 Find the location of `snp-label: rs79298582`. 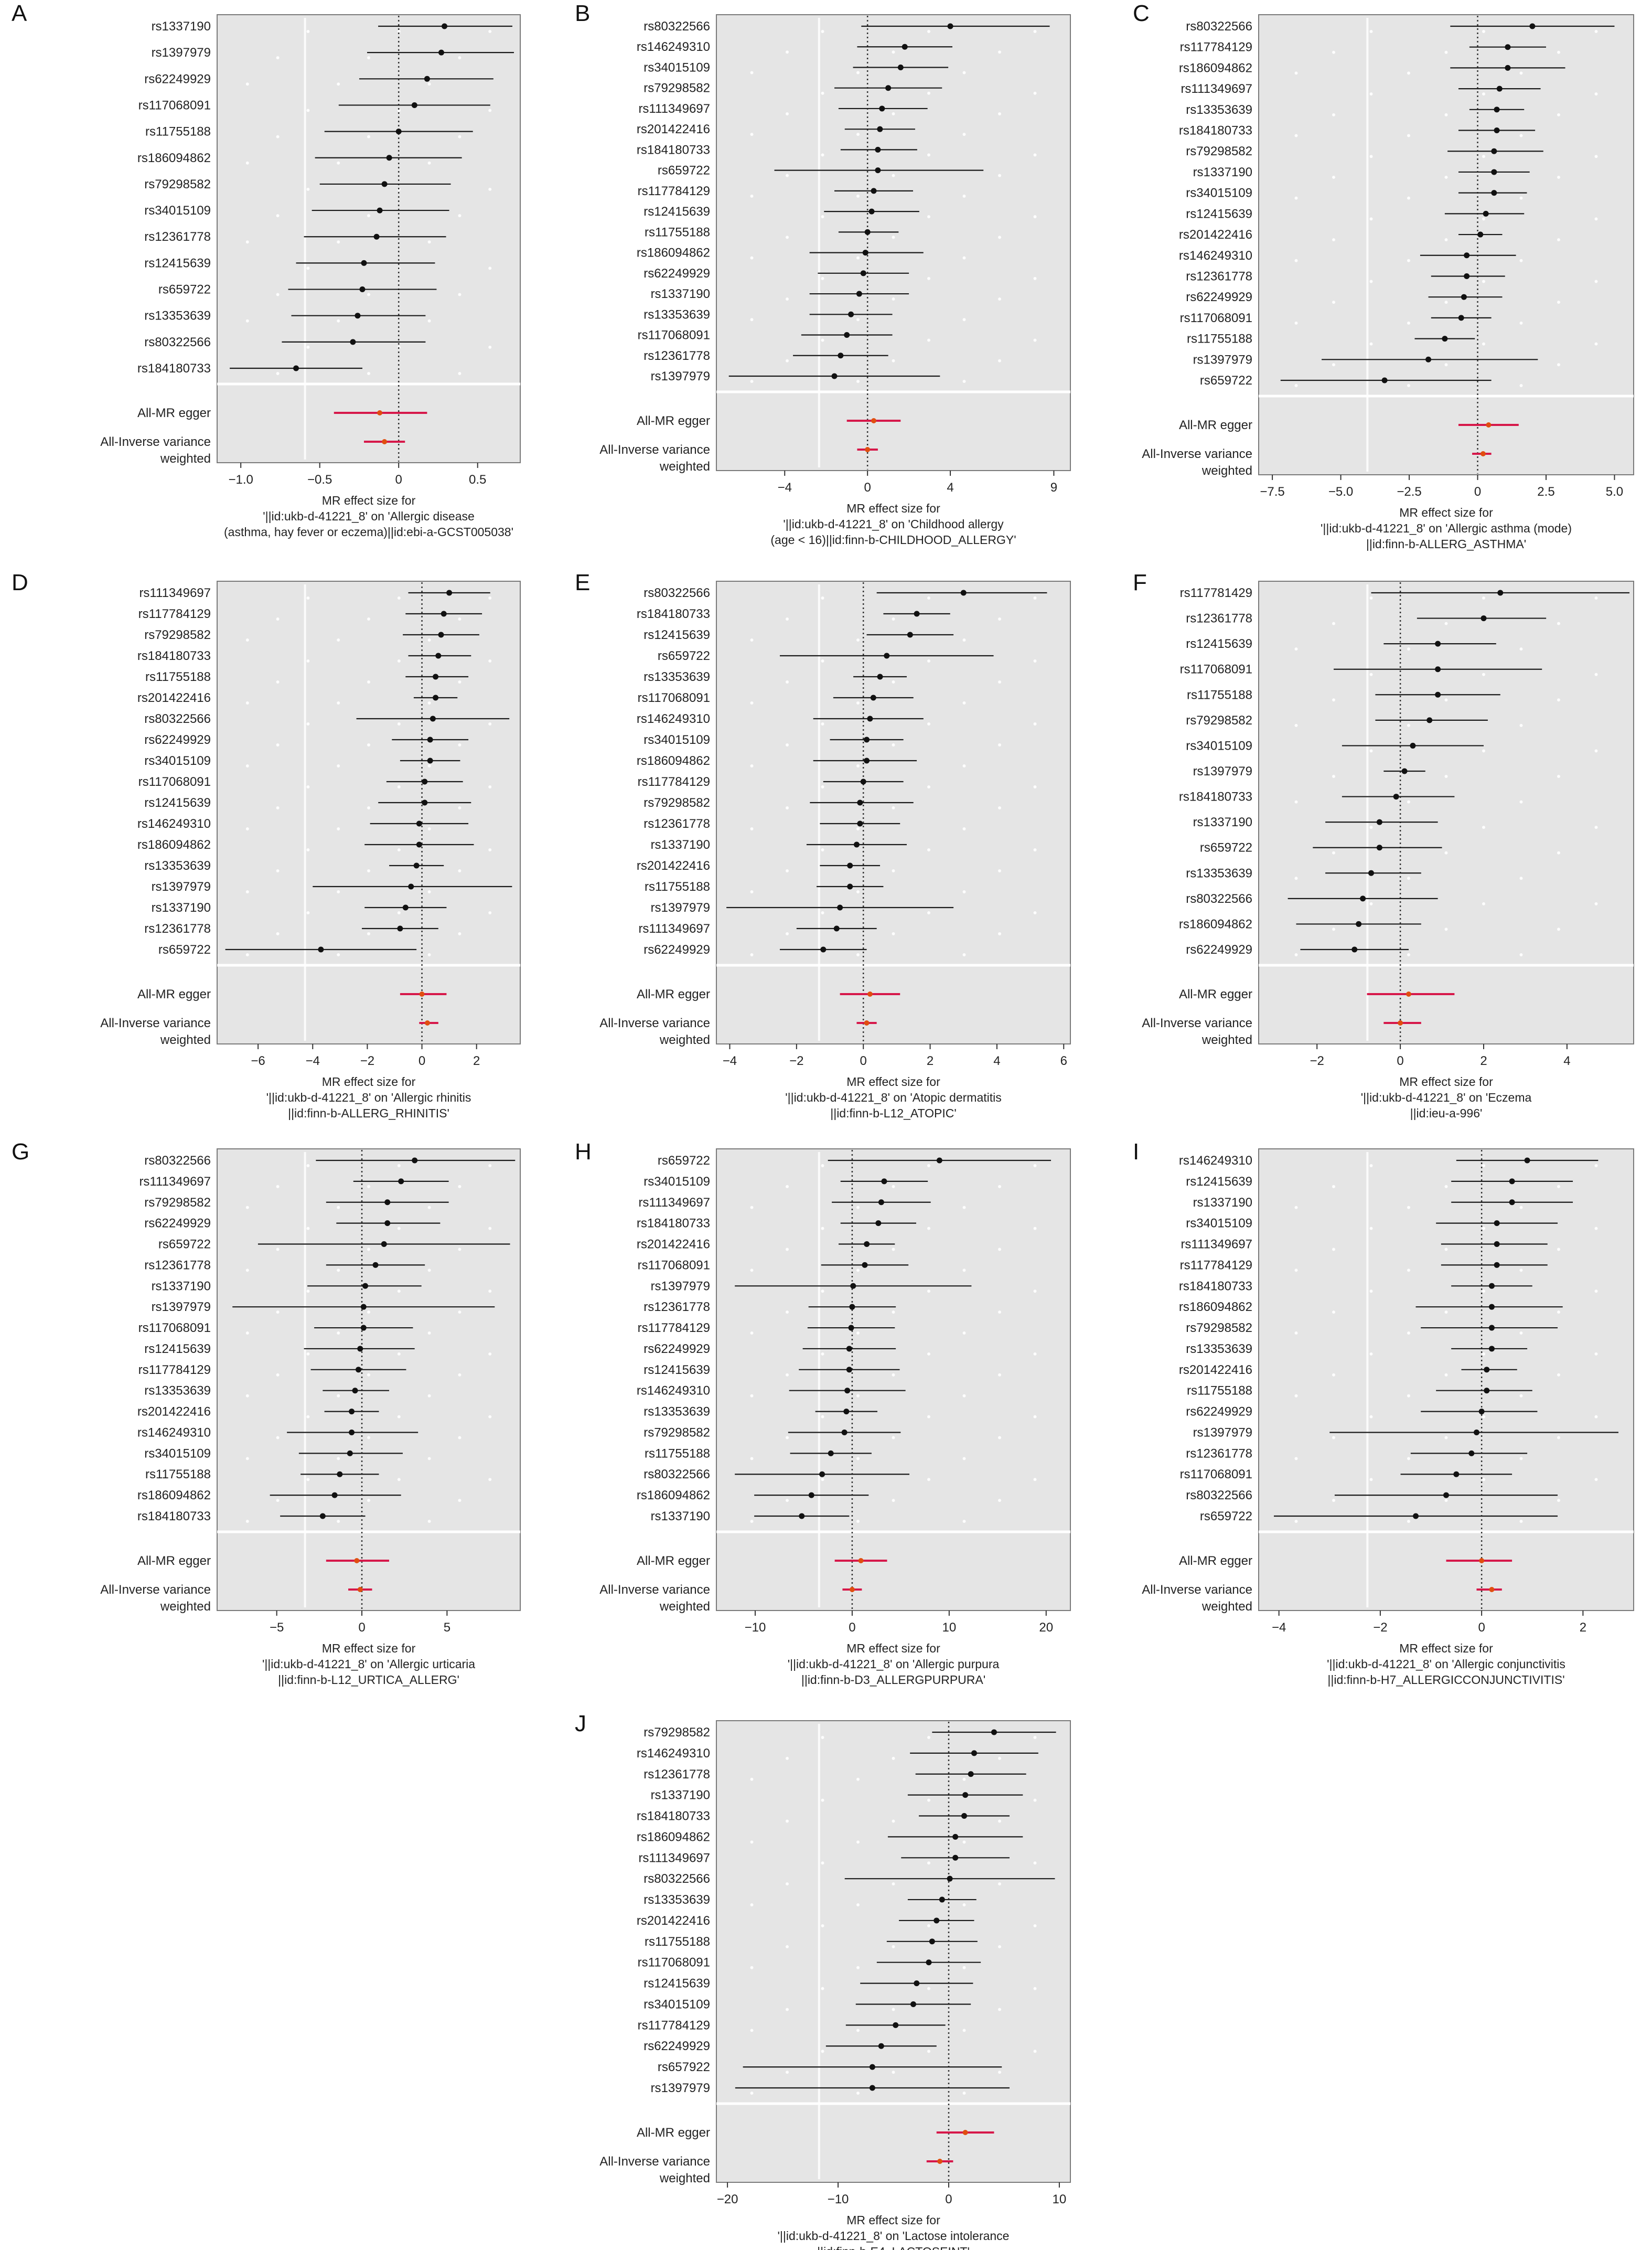

snp-label: rs79298582 is located at coordinates (677, 88).